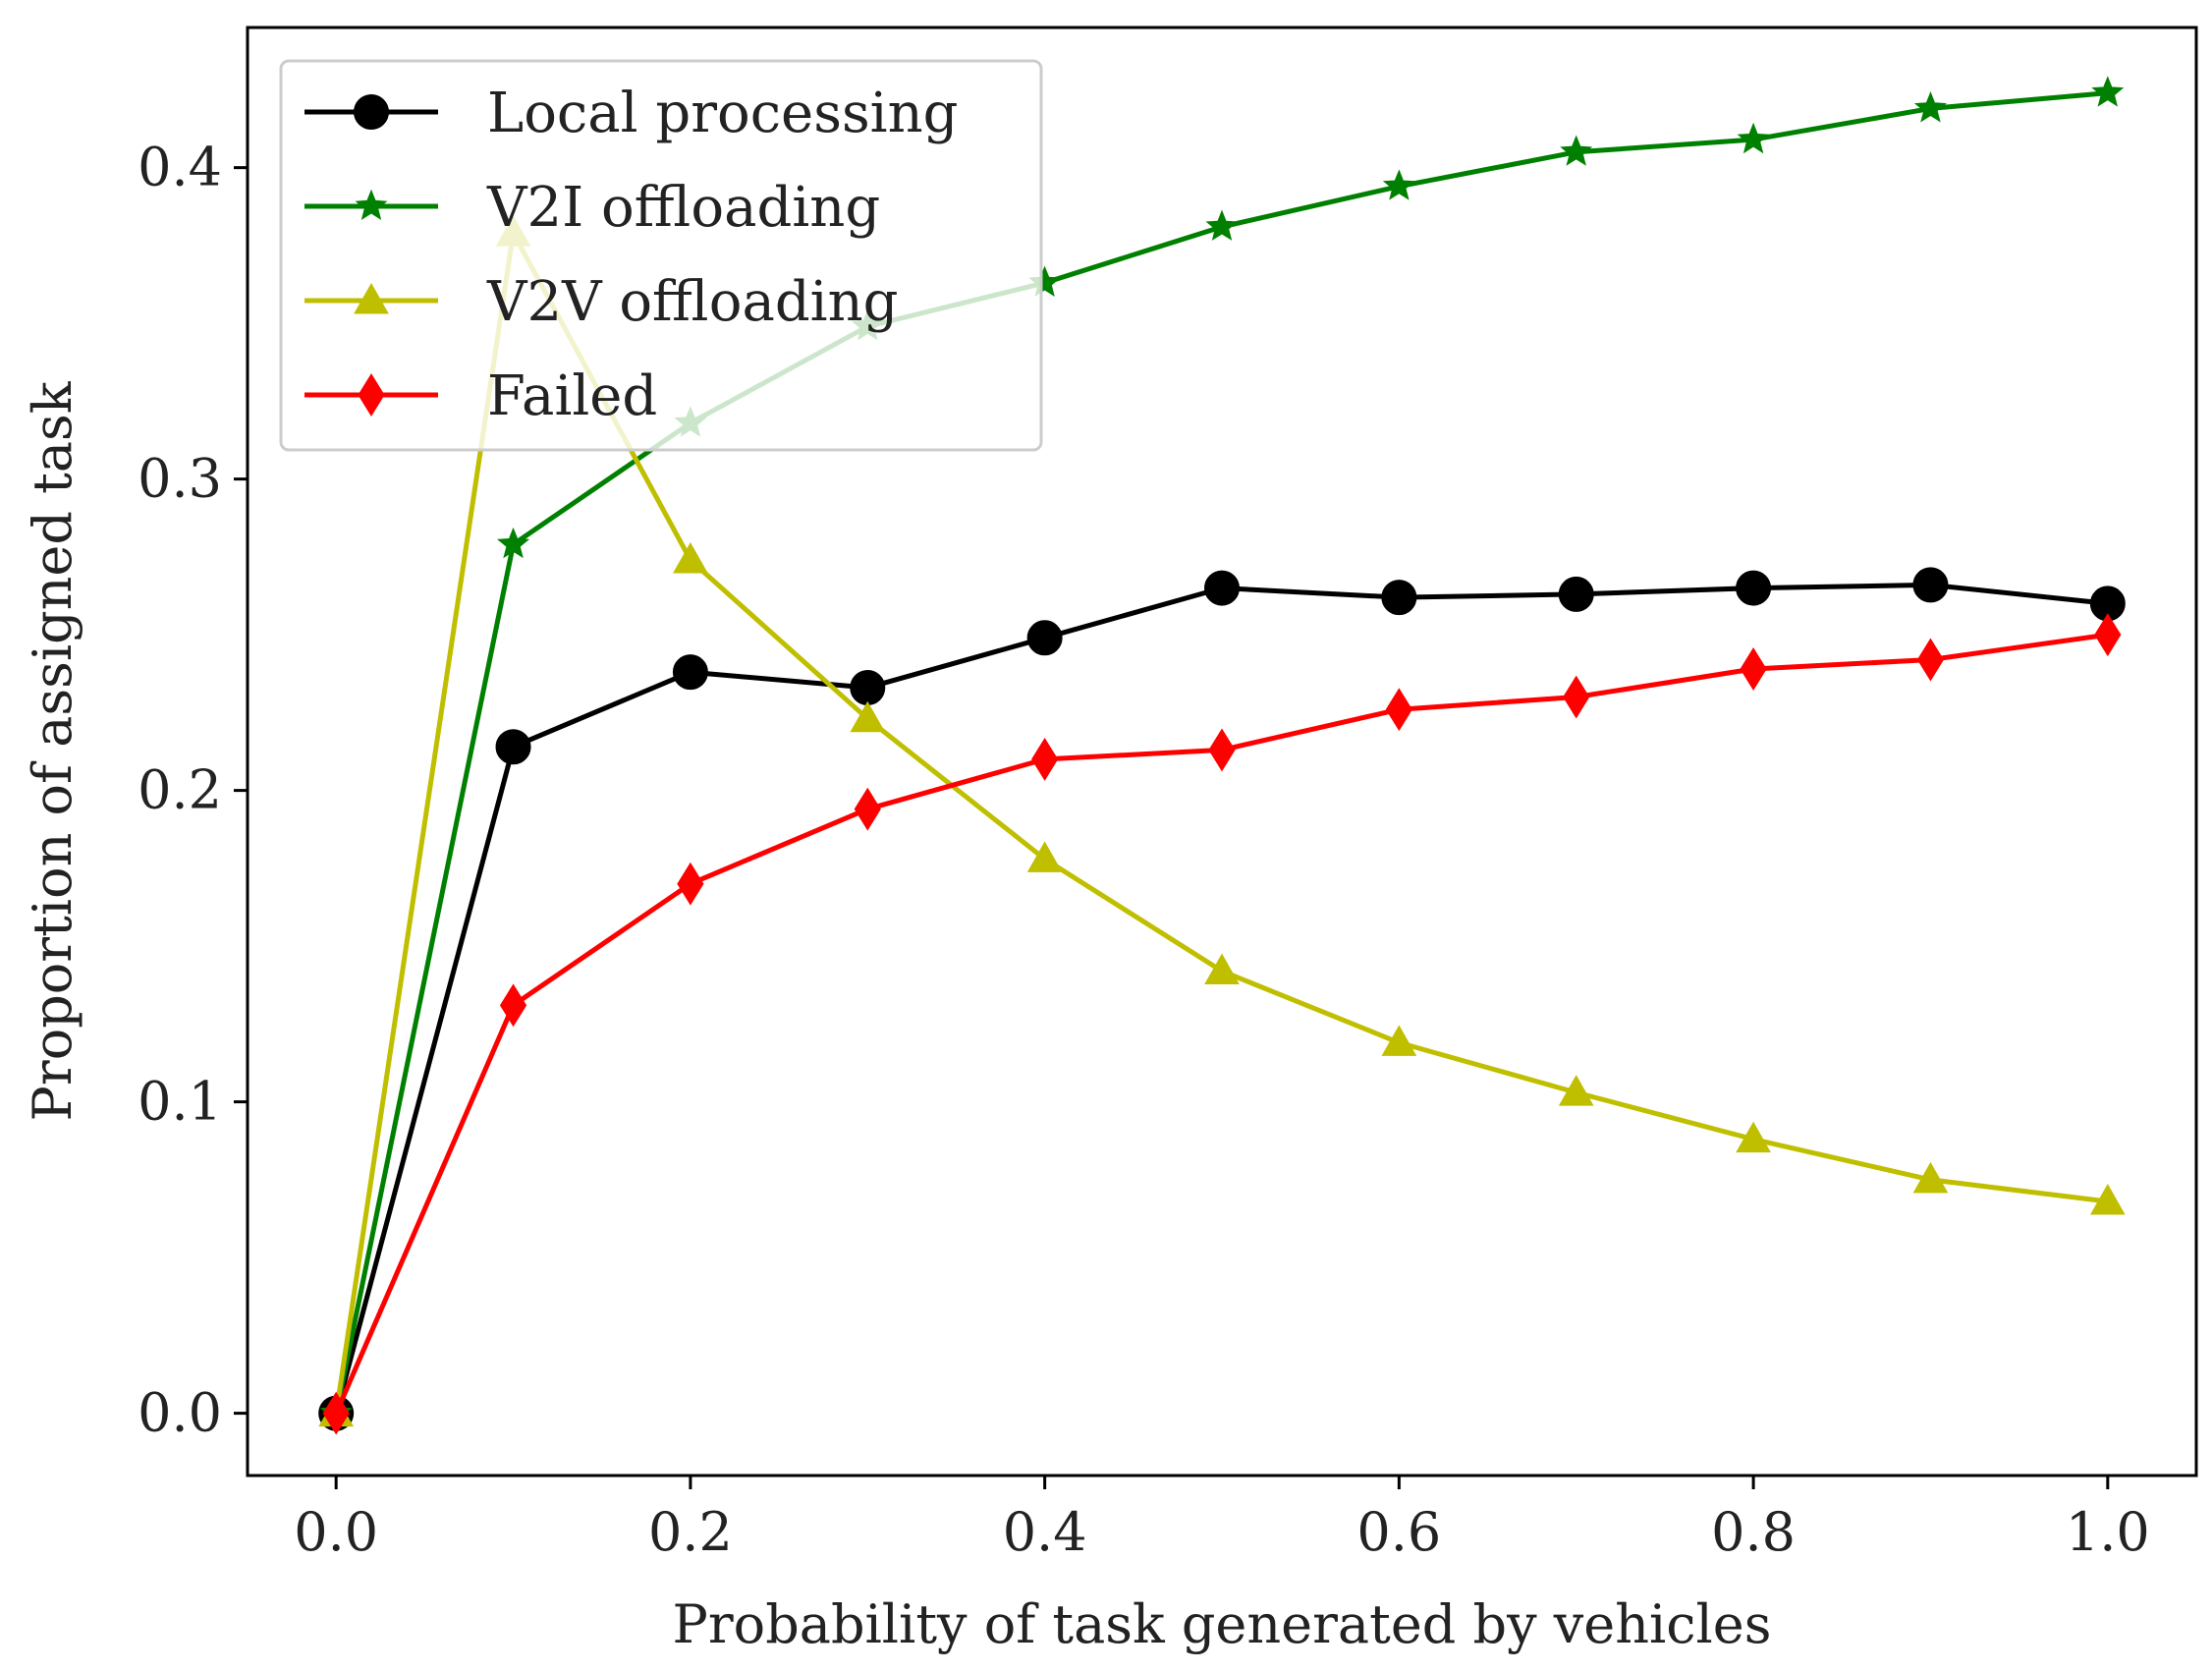  What do you see at coordinates (690, 1532) in the screenshot?
I see `x-tick-label: 0.2` at bounding box center [690, 1532].